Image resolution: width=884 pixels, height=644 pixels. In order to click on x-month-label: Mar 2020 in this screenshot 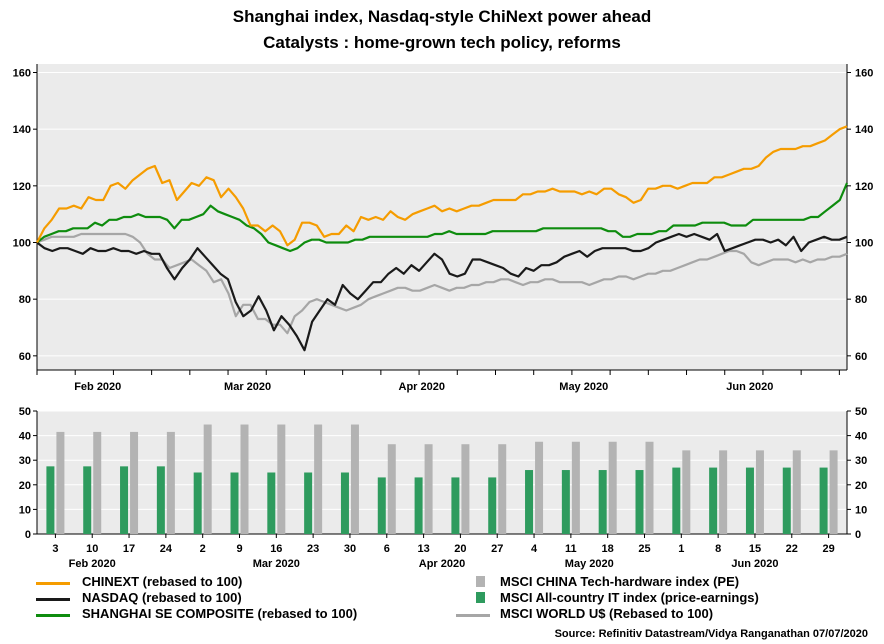, I will do `click(247, 387)`.